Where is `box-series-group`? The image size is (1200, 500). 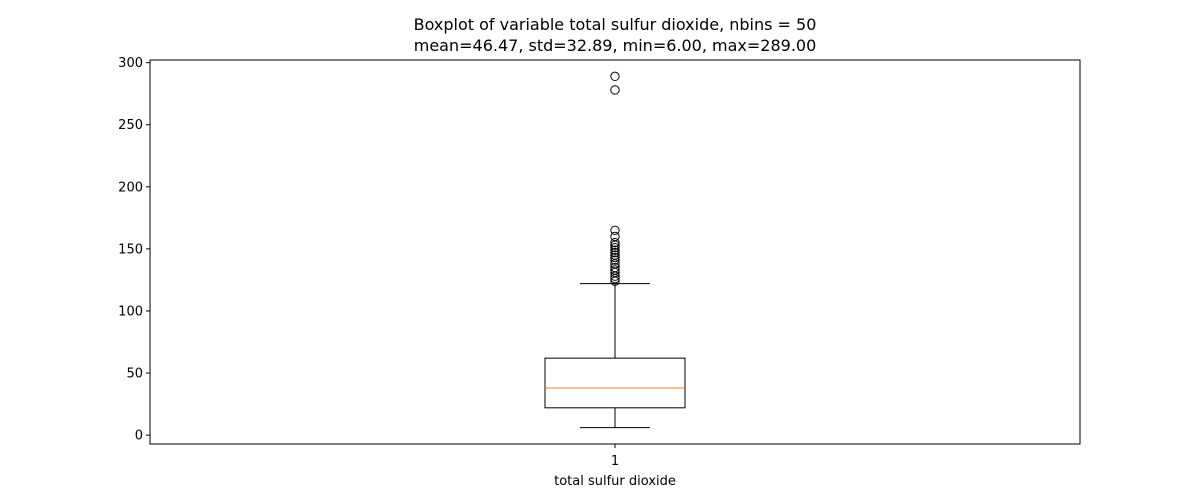
box-series-group is located at coordinates (615, 250).